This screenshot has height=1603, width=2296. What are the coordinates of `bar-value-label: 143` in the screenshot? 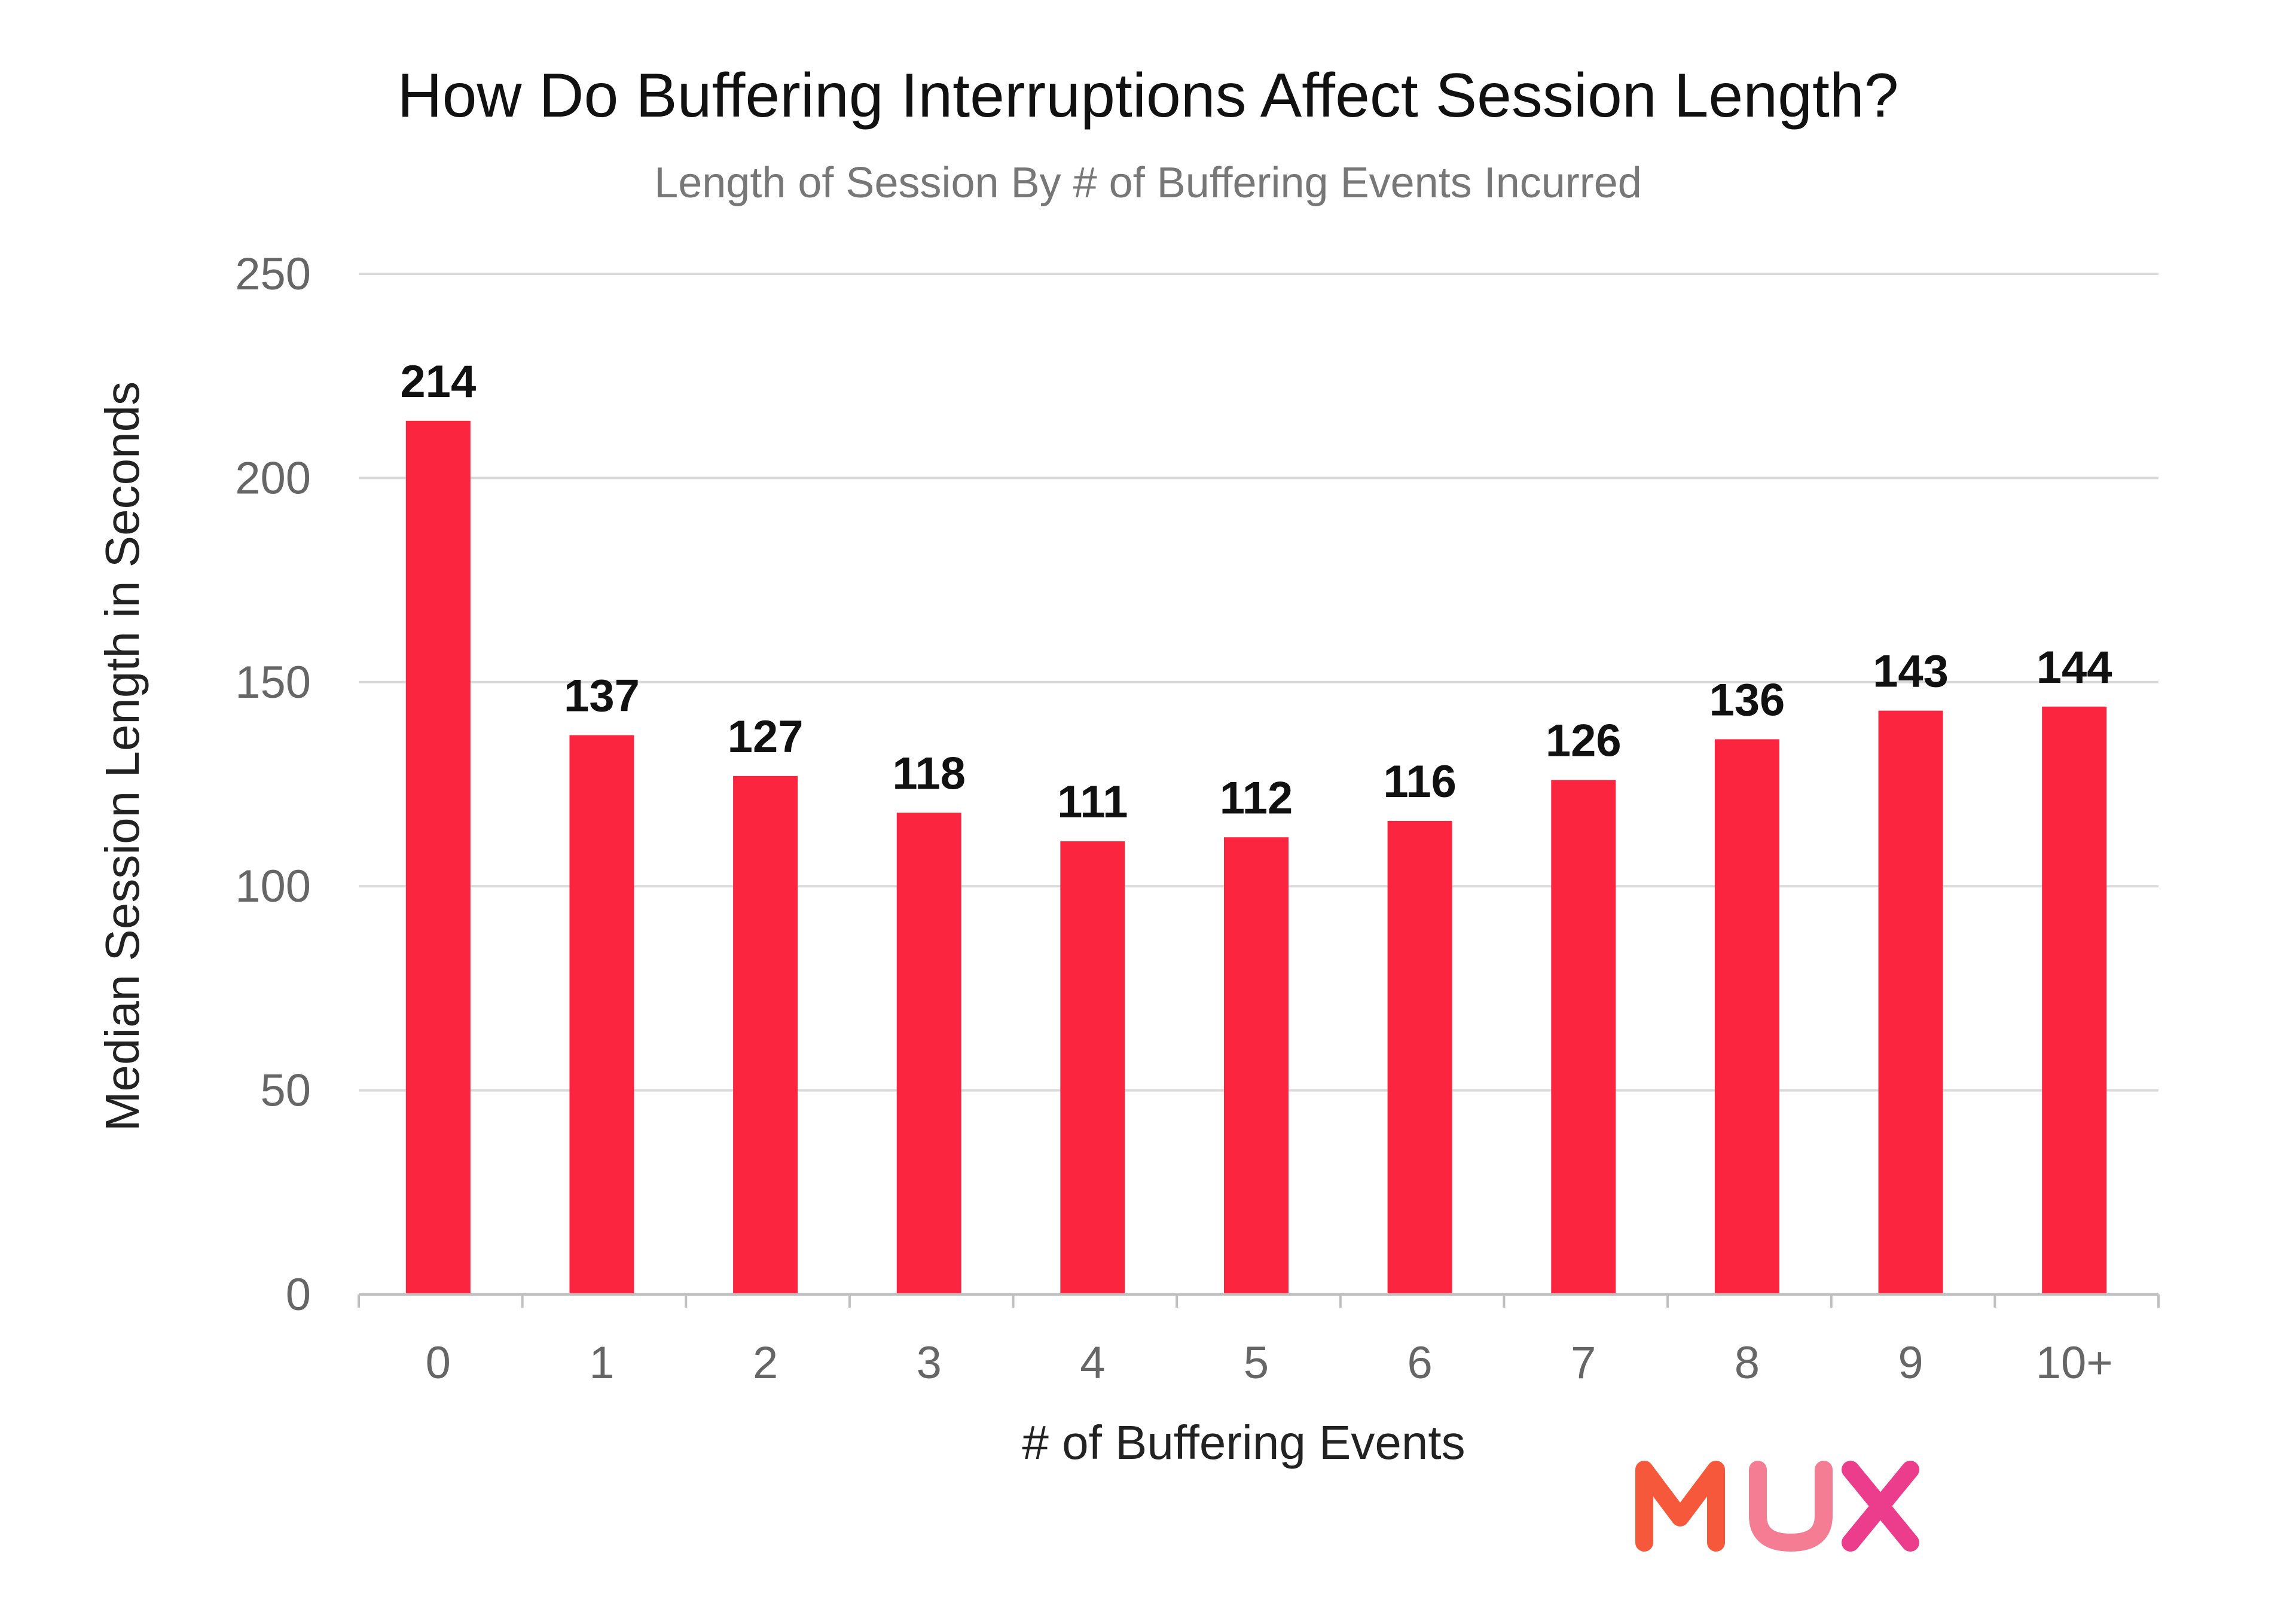 It's located at (1911, 671).